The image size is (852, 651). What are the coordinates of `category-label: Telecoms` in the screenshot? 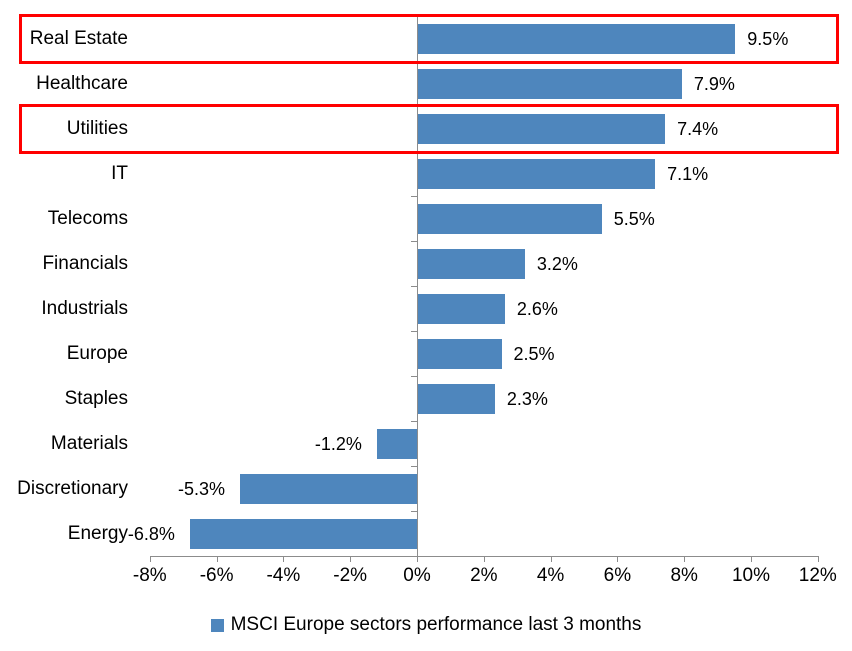 It's located at (87, 218).